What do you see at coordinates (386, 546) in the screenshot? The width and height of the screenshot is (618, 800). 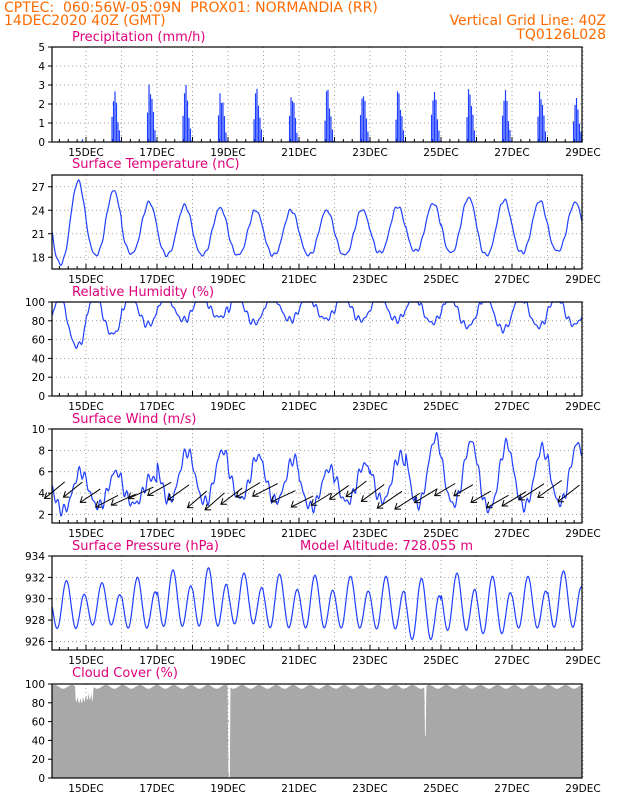 I see `panel-subtitle: Model Altitude: 728.055 m` at bounding box center [386, 546].